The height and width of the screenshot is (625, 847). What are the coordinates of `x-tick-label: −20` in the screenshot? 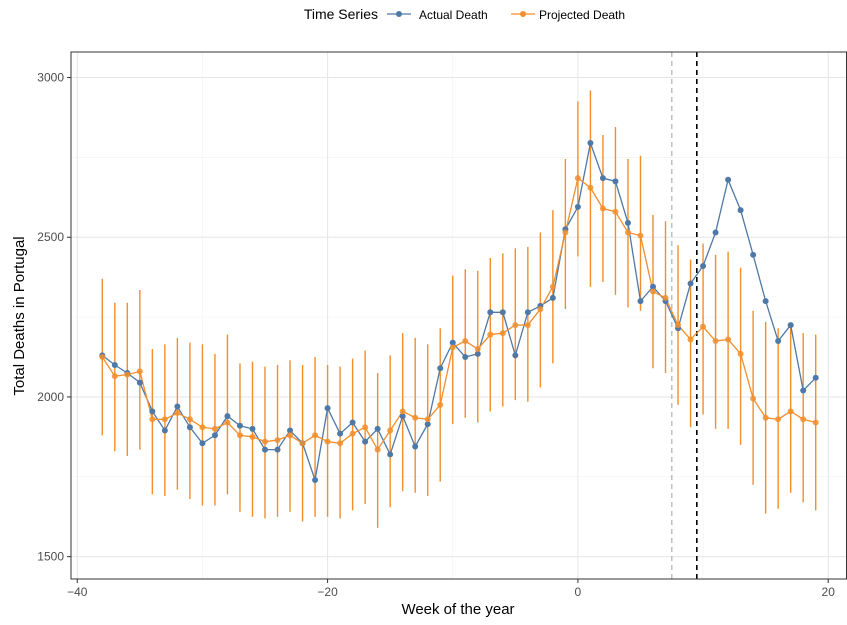 It's located at (327, 592).